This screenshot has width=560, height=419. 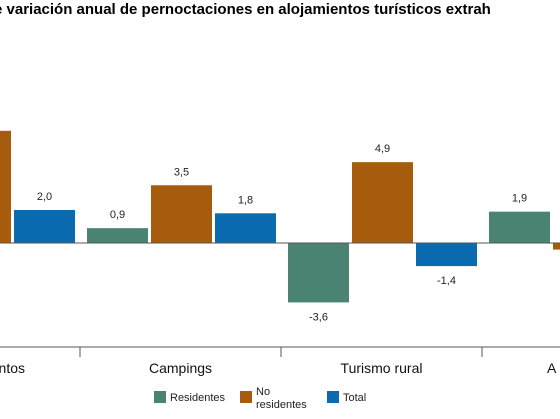 What do you see at coordinates (245, 200) in the screenshot?
I see `value-label-campings-total: 1,8` at bounding box center [245, 200].